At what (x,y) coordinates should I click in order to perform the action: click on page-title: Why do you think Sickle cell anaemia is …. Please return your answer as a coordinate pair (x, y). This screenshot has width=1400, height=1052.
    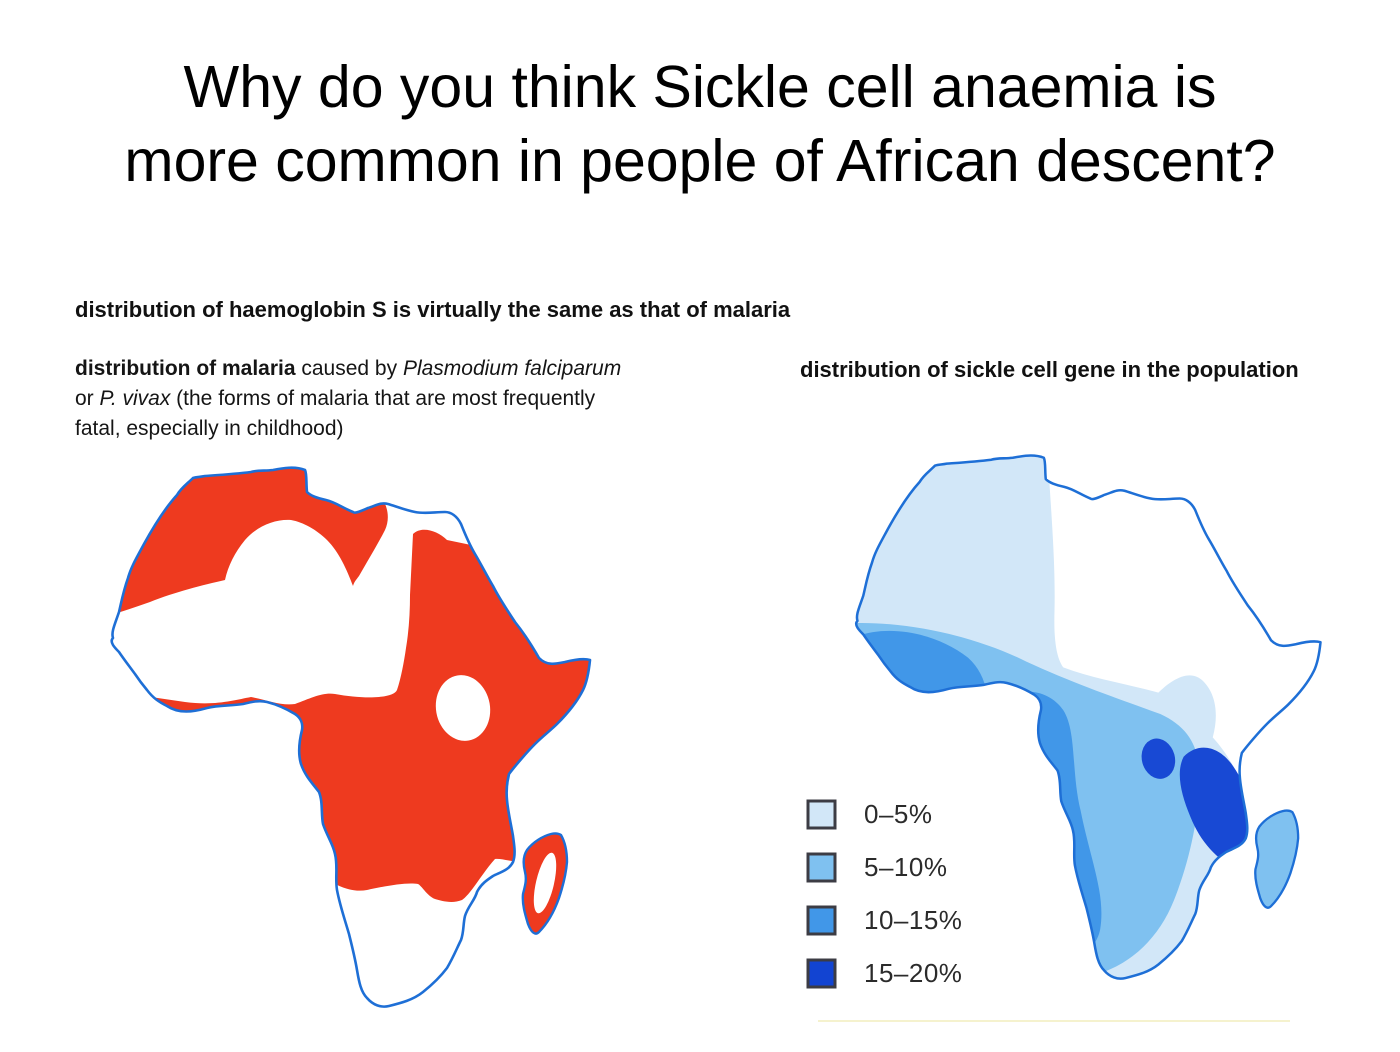
    Looking at the image, I should click on (700, 124).